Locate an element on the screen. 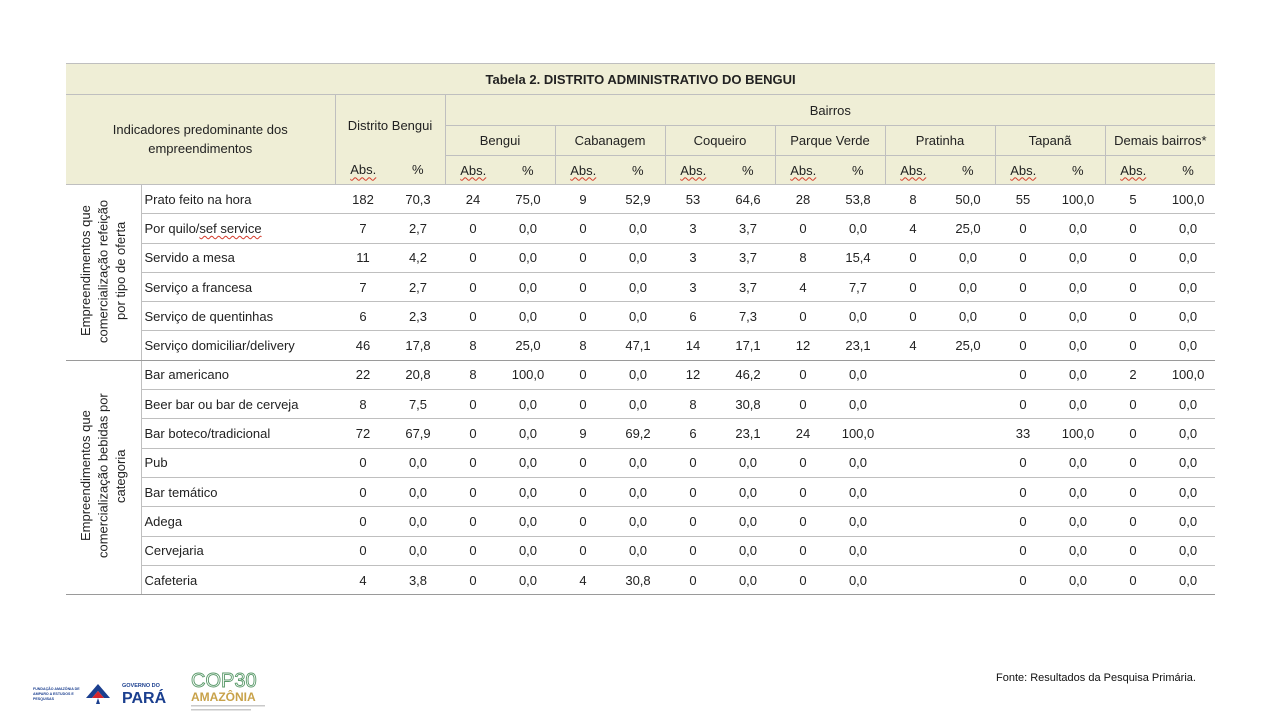  abs-cell: 53 is located at coordinates (693, 199).